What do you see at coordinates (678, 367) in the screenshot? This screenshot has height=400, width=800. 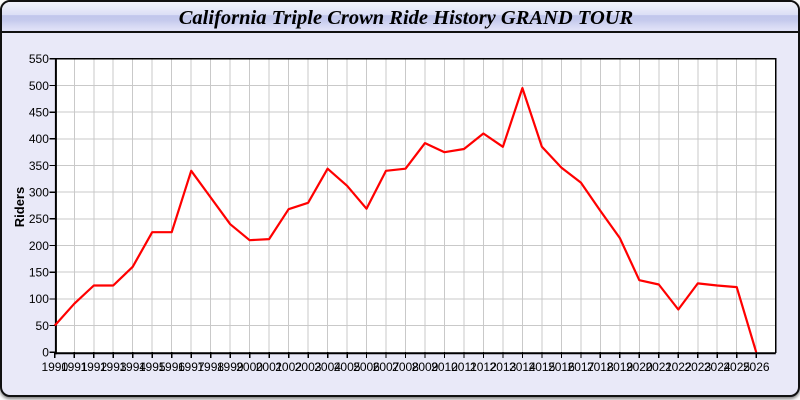 I see `svg-text: 2022` at bounding box center [678, 367].